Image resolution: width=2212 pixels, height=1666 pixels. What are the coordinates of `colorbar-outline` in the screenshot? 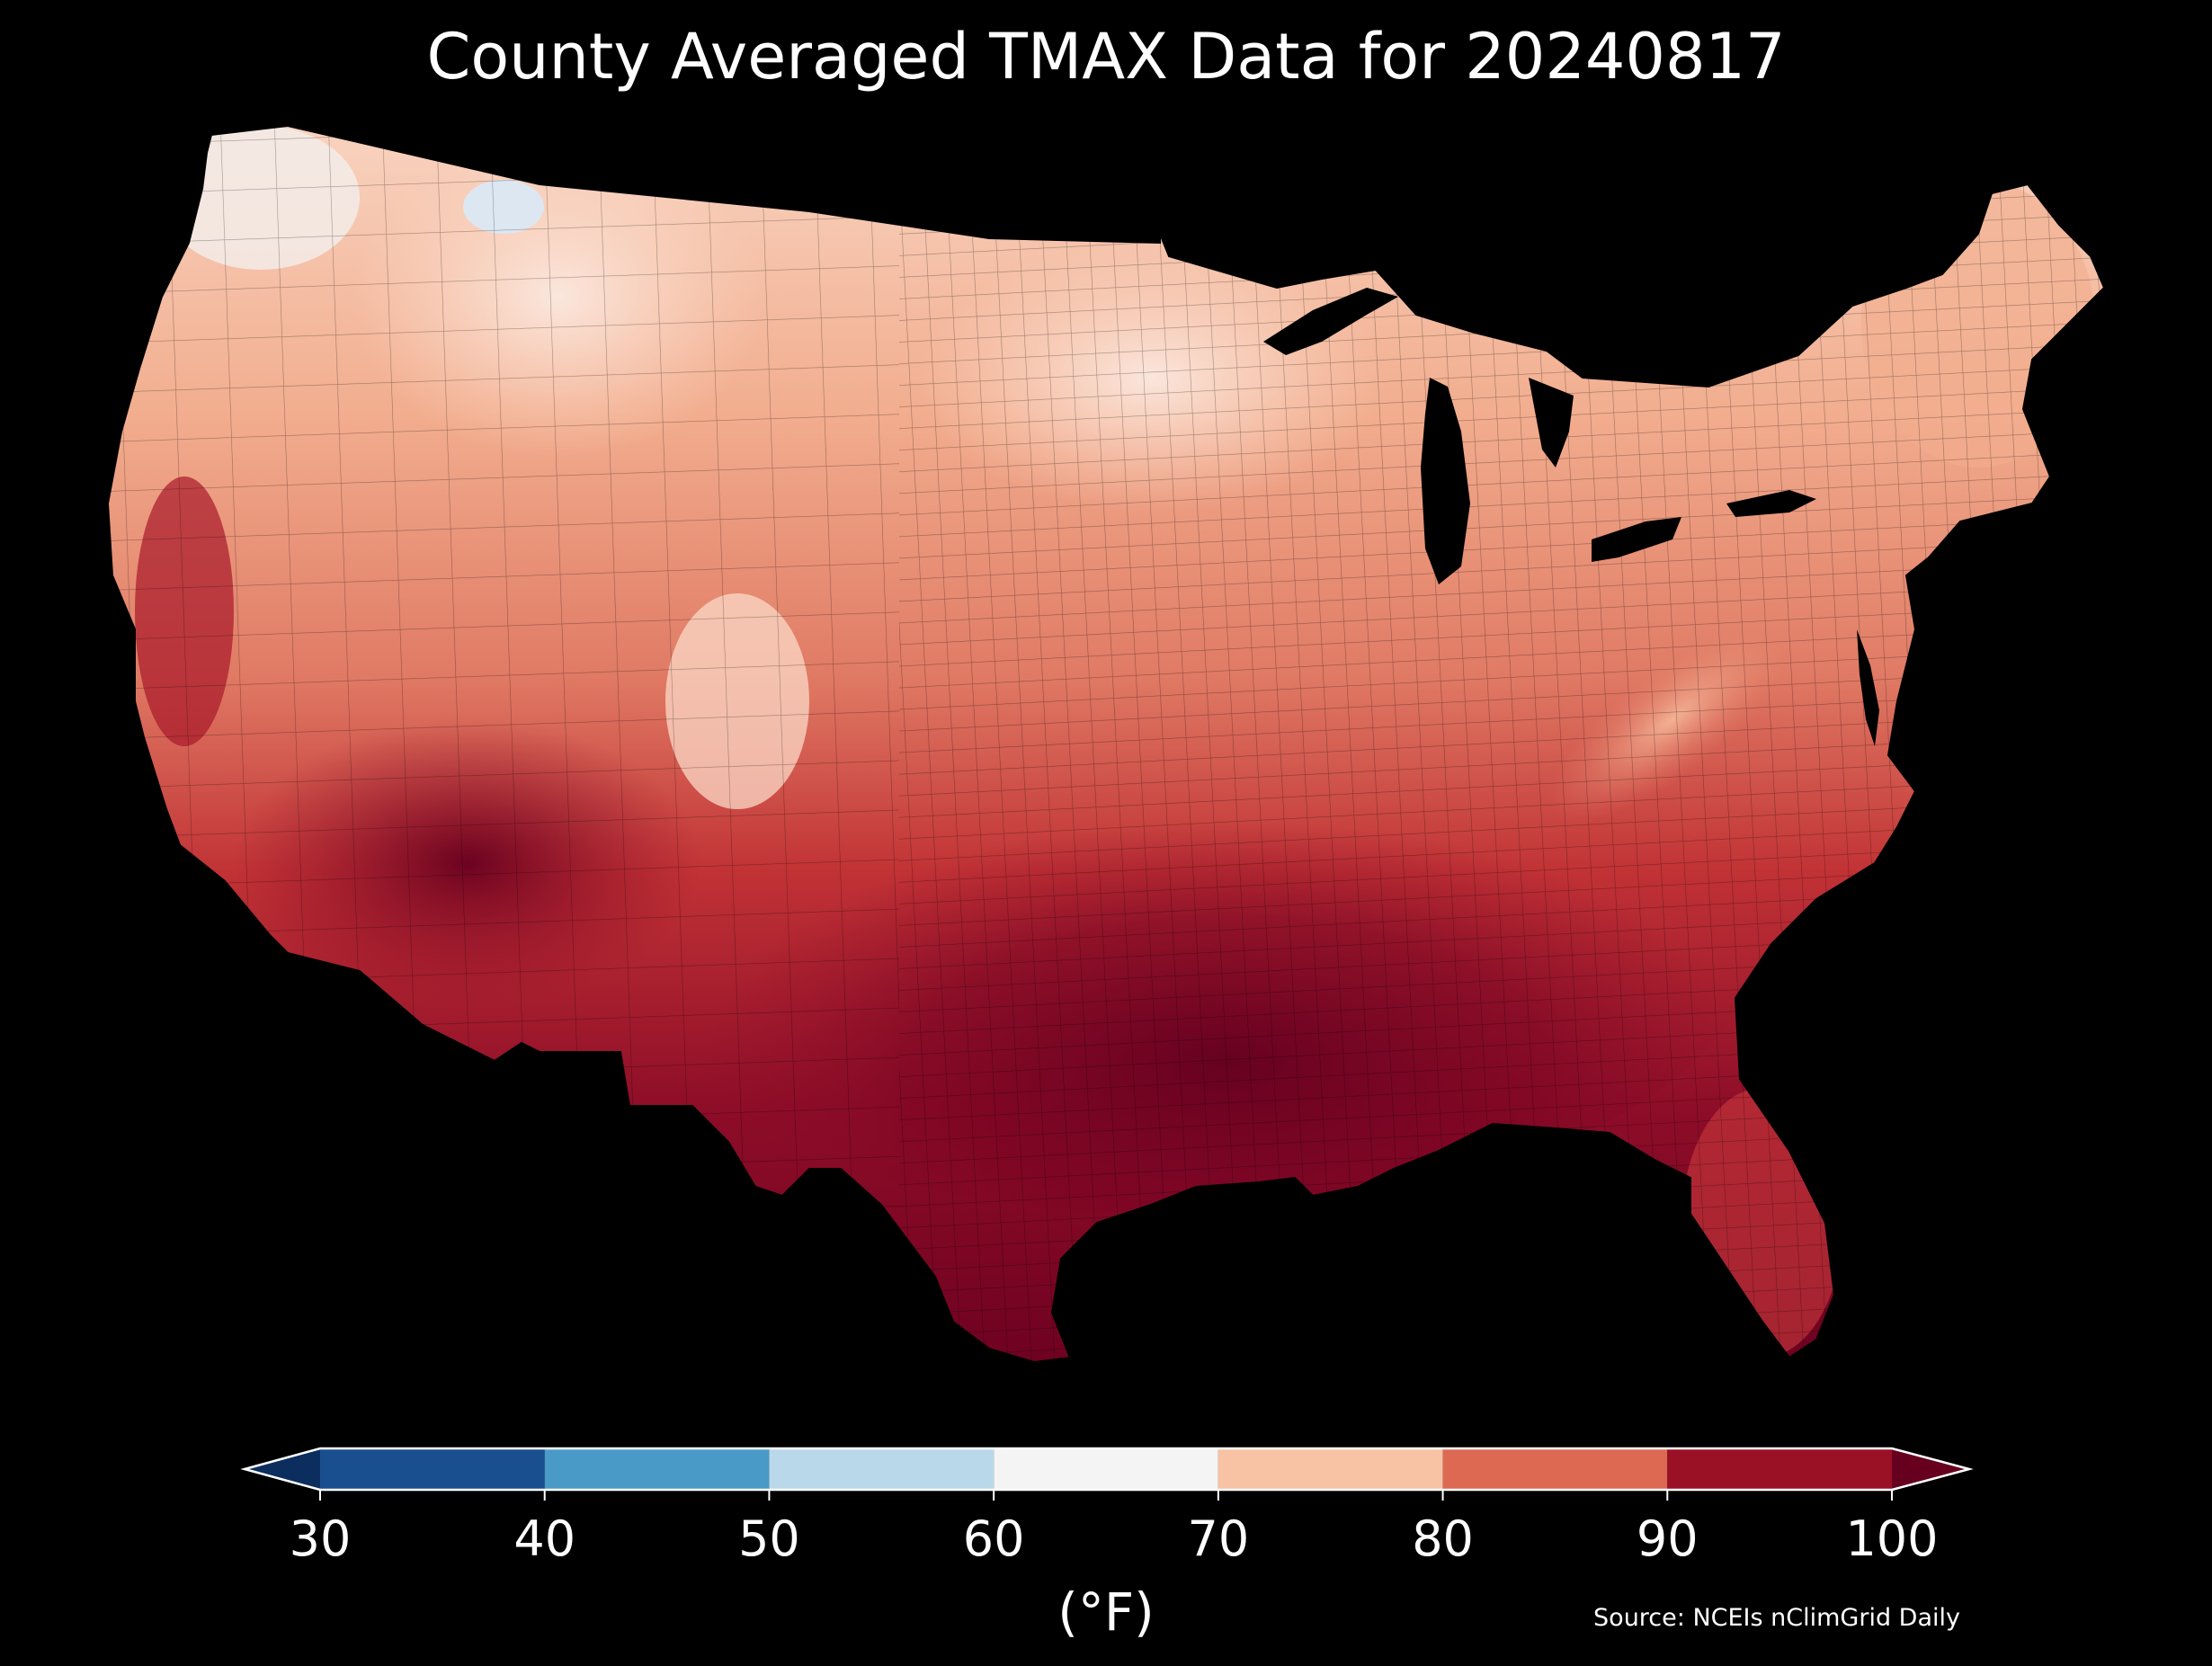 It's located at (1107, 1470).